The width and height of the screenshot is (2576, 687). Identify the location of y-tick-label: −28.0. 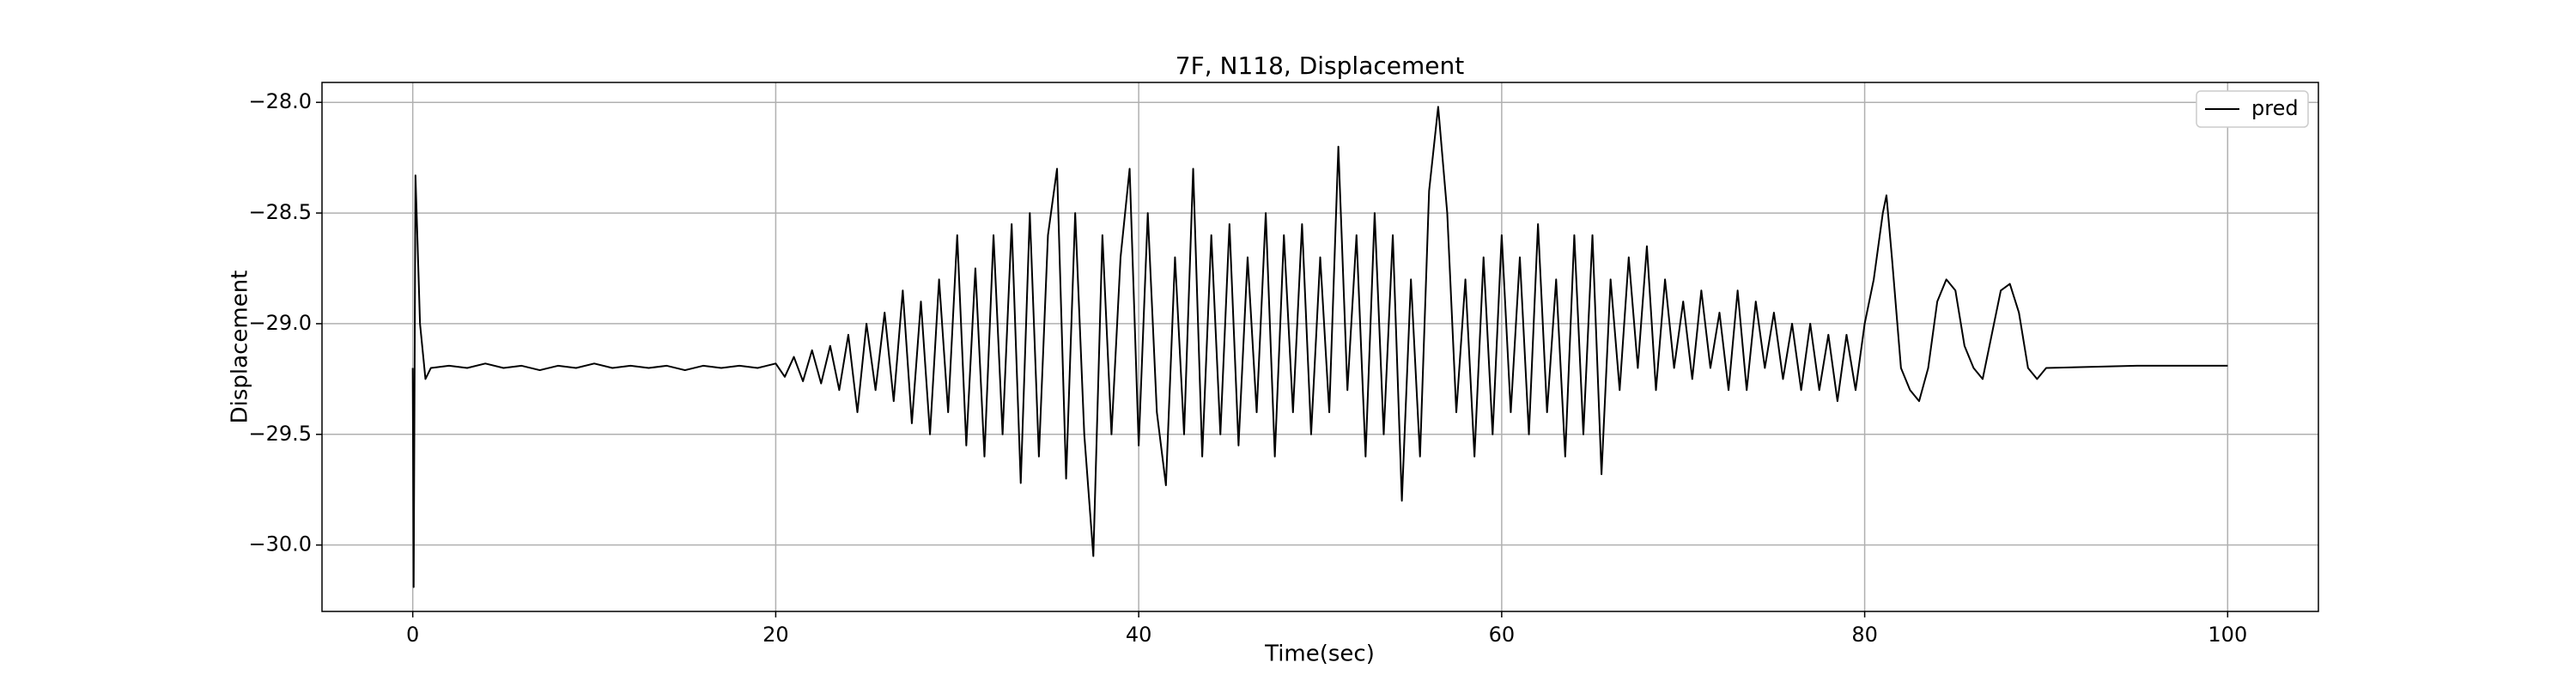
(280, 101).